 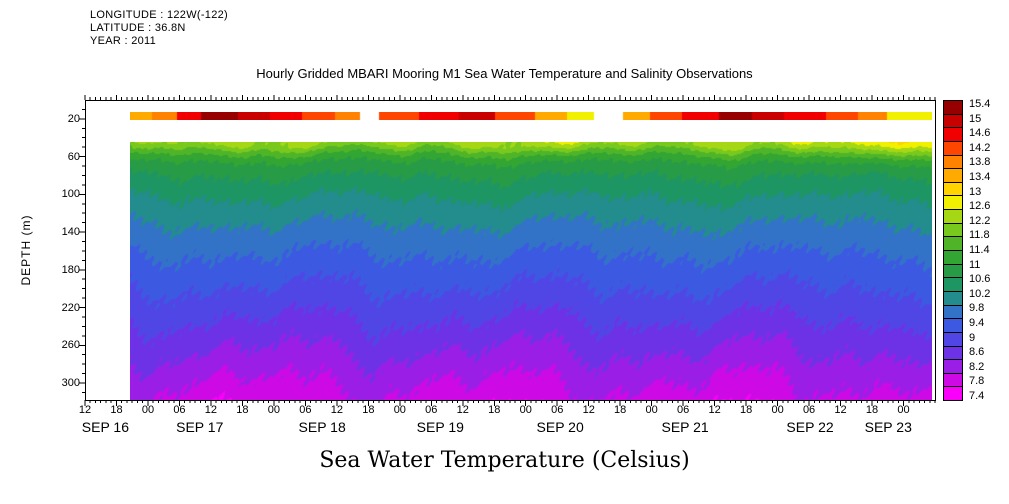 I want to click on colorbar-label: 12.6, so click(x=980, y=206).